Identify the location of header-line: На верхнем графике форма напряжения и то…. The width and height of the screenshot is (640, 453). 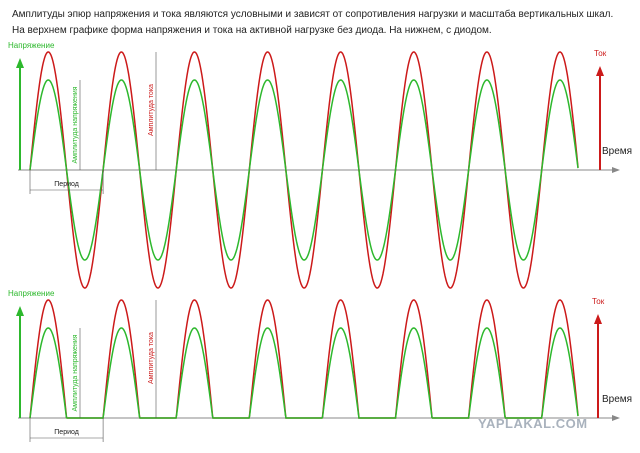
(252, 30).